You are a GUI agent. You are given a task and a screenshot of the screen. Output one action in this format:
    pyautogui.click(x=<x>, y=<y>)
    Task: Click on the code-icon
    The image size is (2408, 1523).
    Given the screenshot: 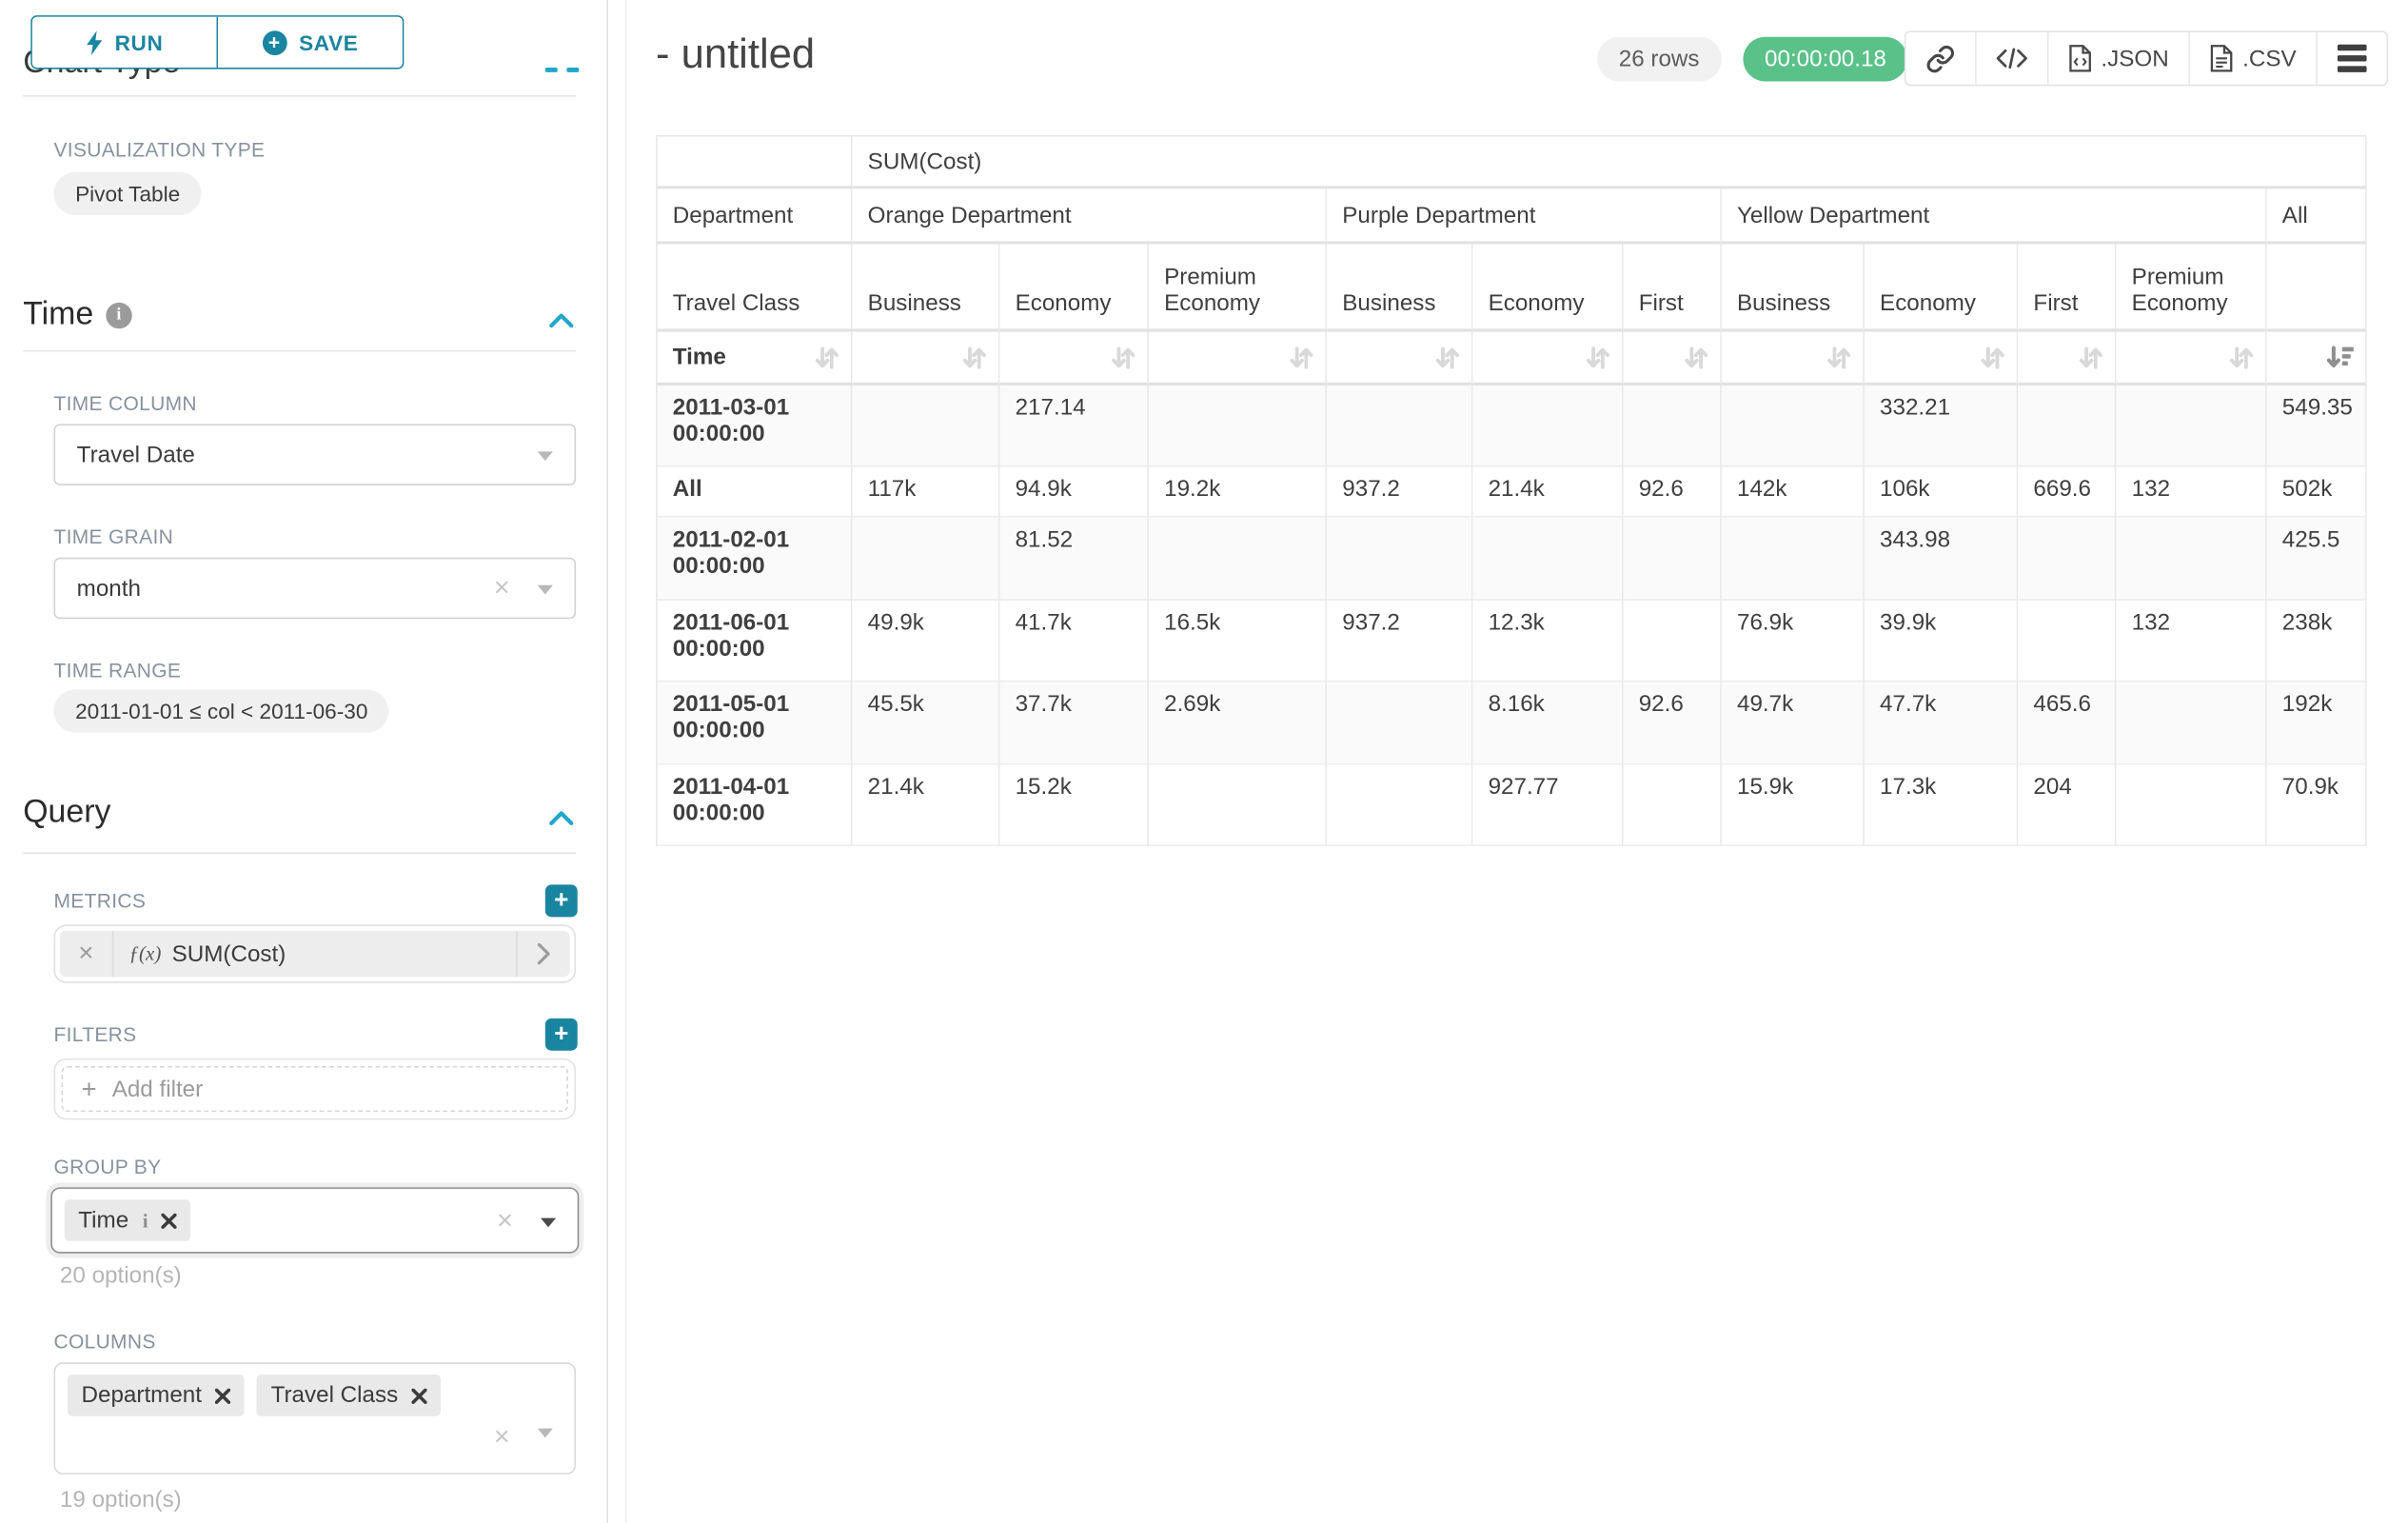 What is the action you would take?
    pyautogui.click(x=2011, y=58)
    